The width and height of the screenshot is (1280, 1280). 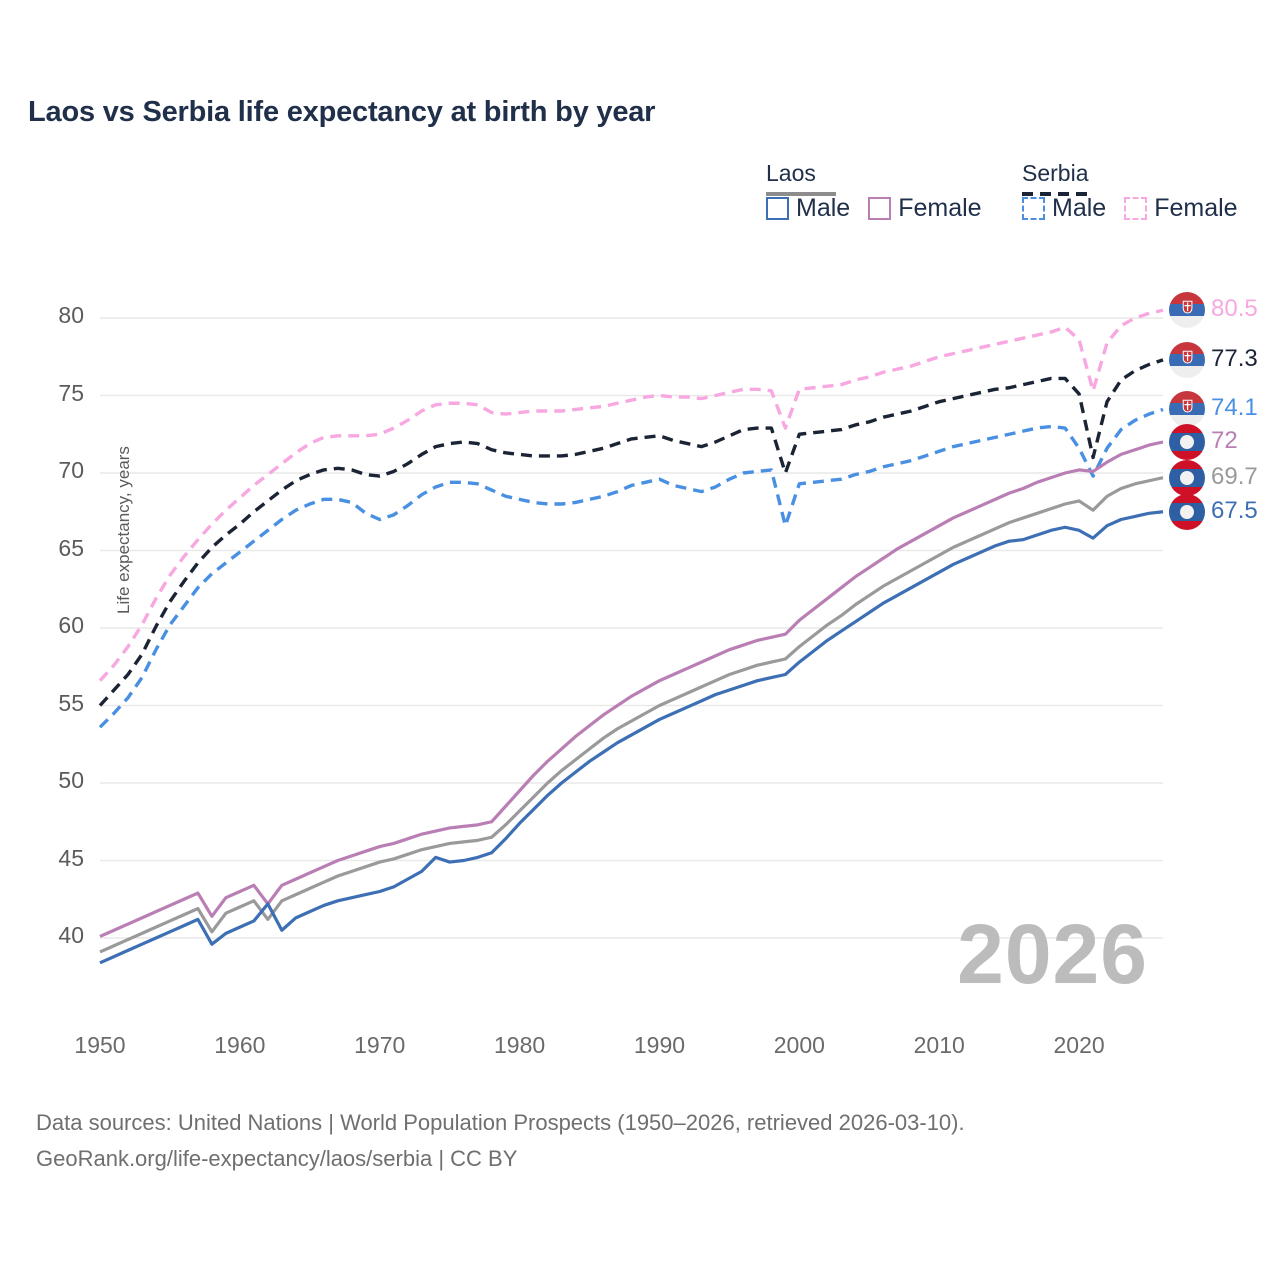 I want to click on y-tick-label: 45, so click(x=71, y=857).